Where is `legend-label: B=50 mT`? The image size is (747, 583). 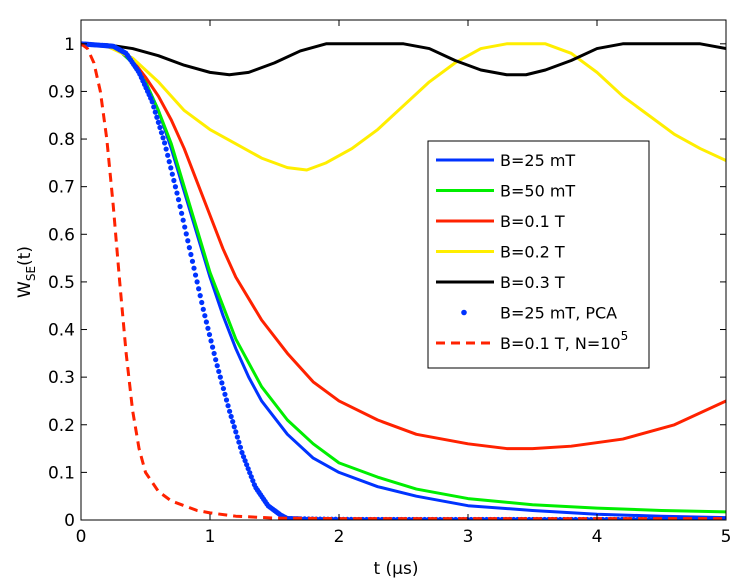 legend-label: B=50 mT is located at coordinates (537, 191).